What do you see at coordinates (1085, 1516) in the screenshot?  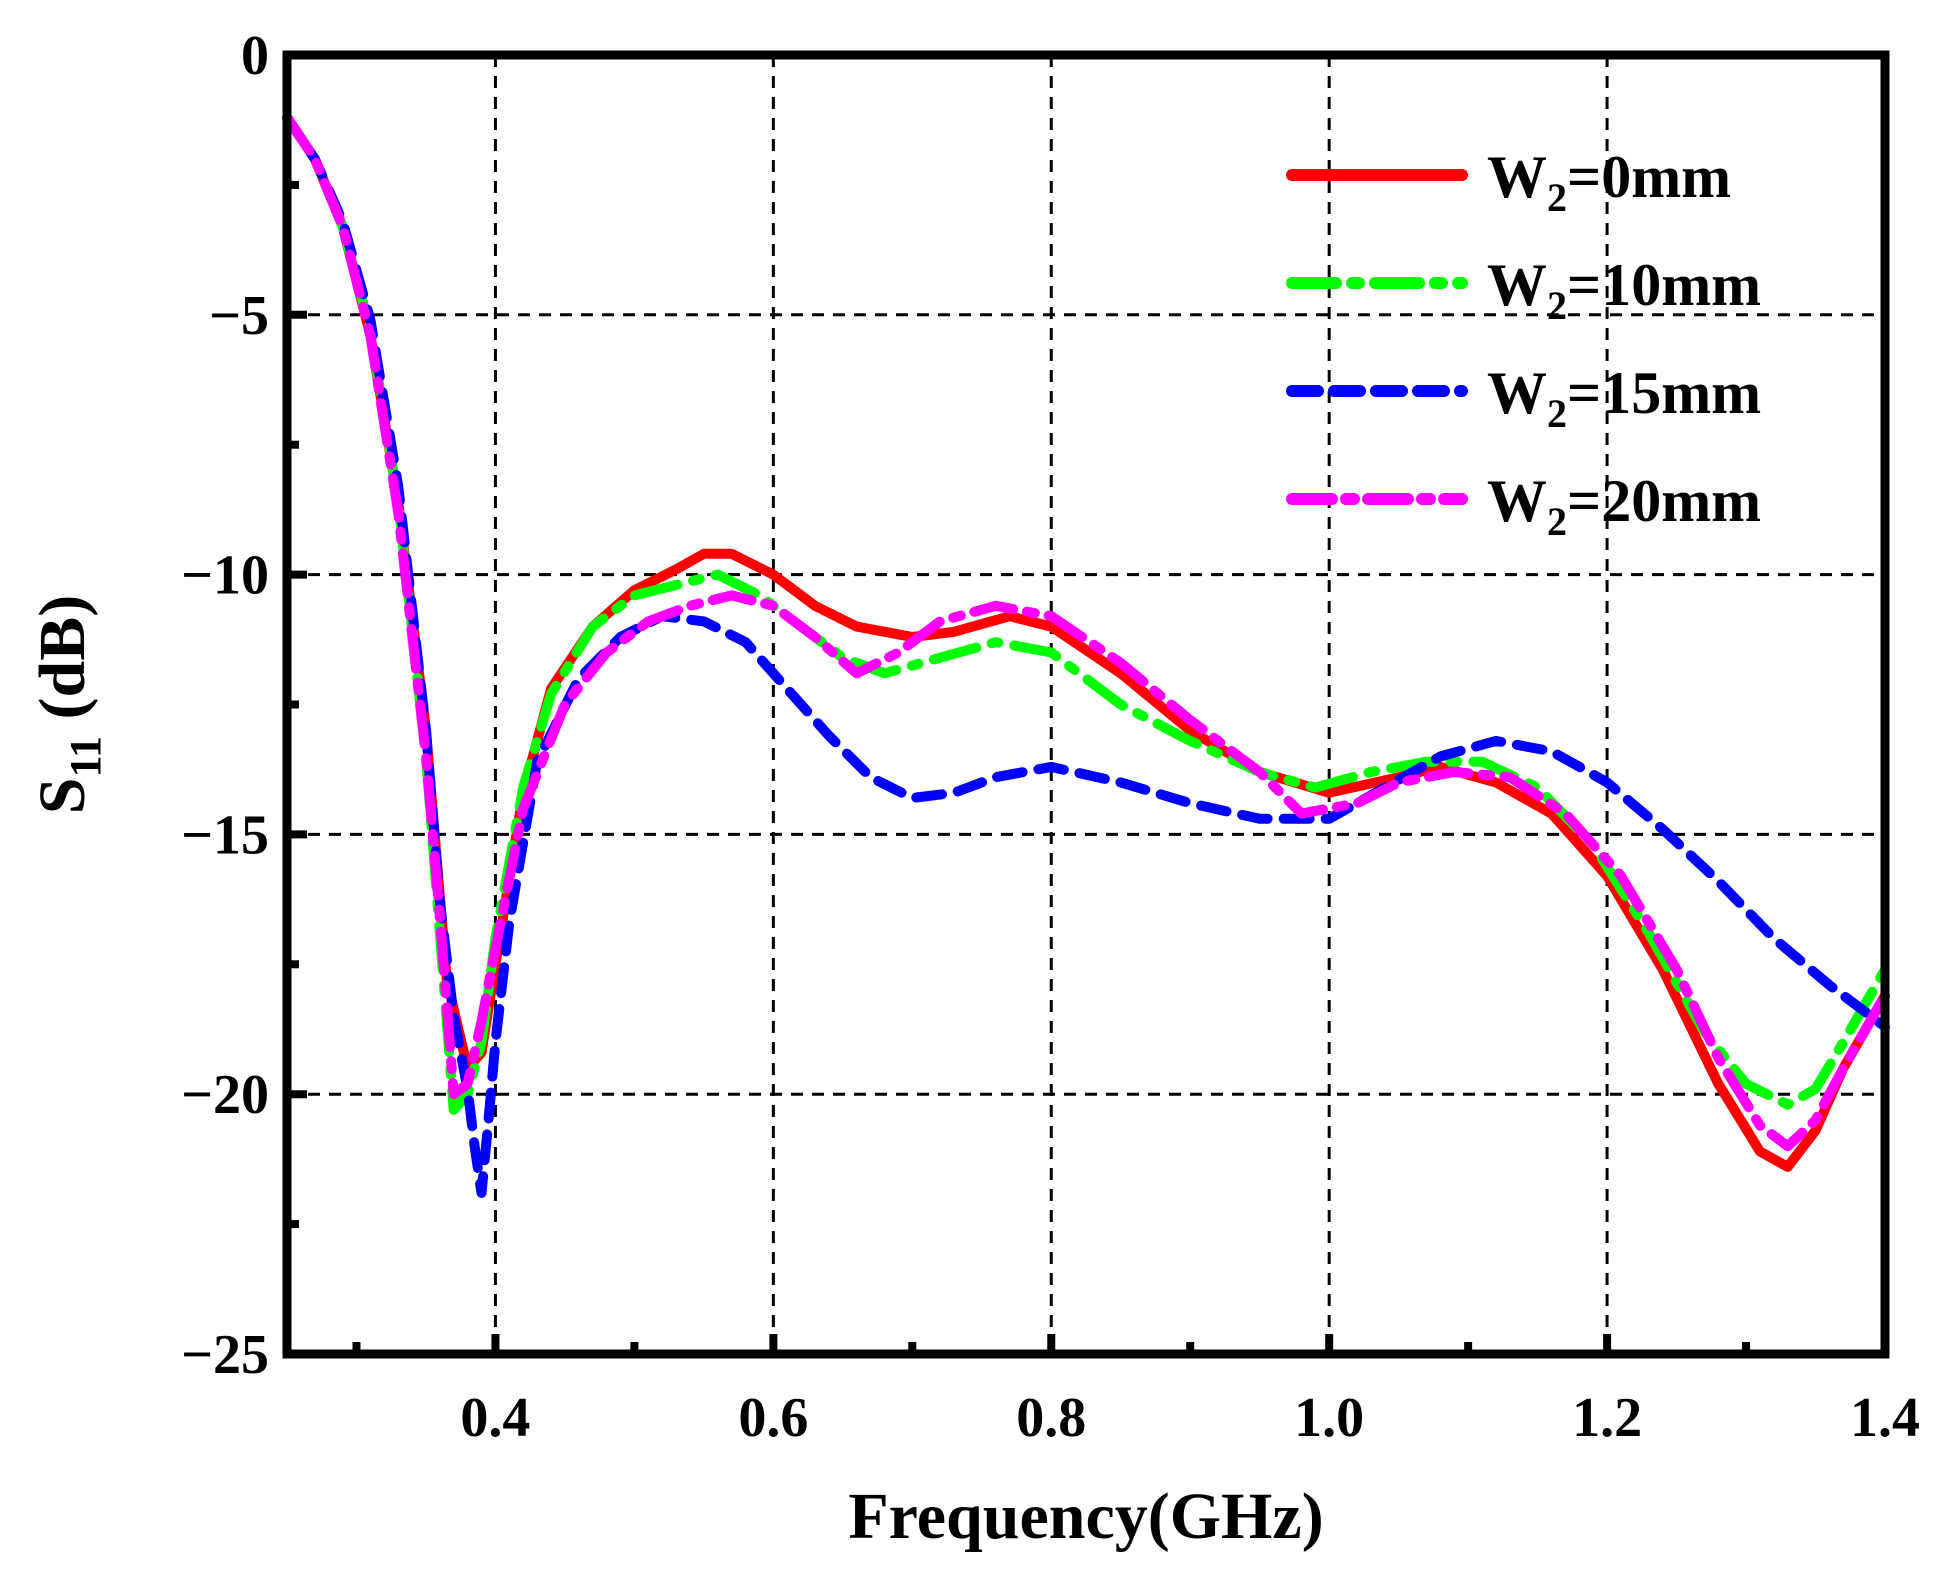 I see `x-axis-title: Frequency(GHz)` at bounding box center [1085, 1516].